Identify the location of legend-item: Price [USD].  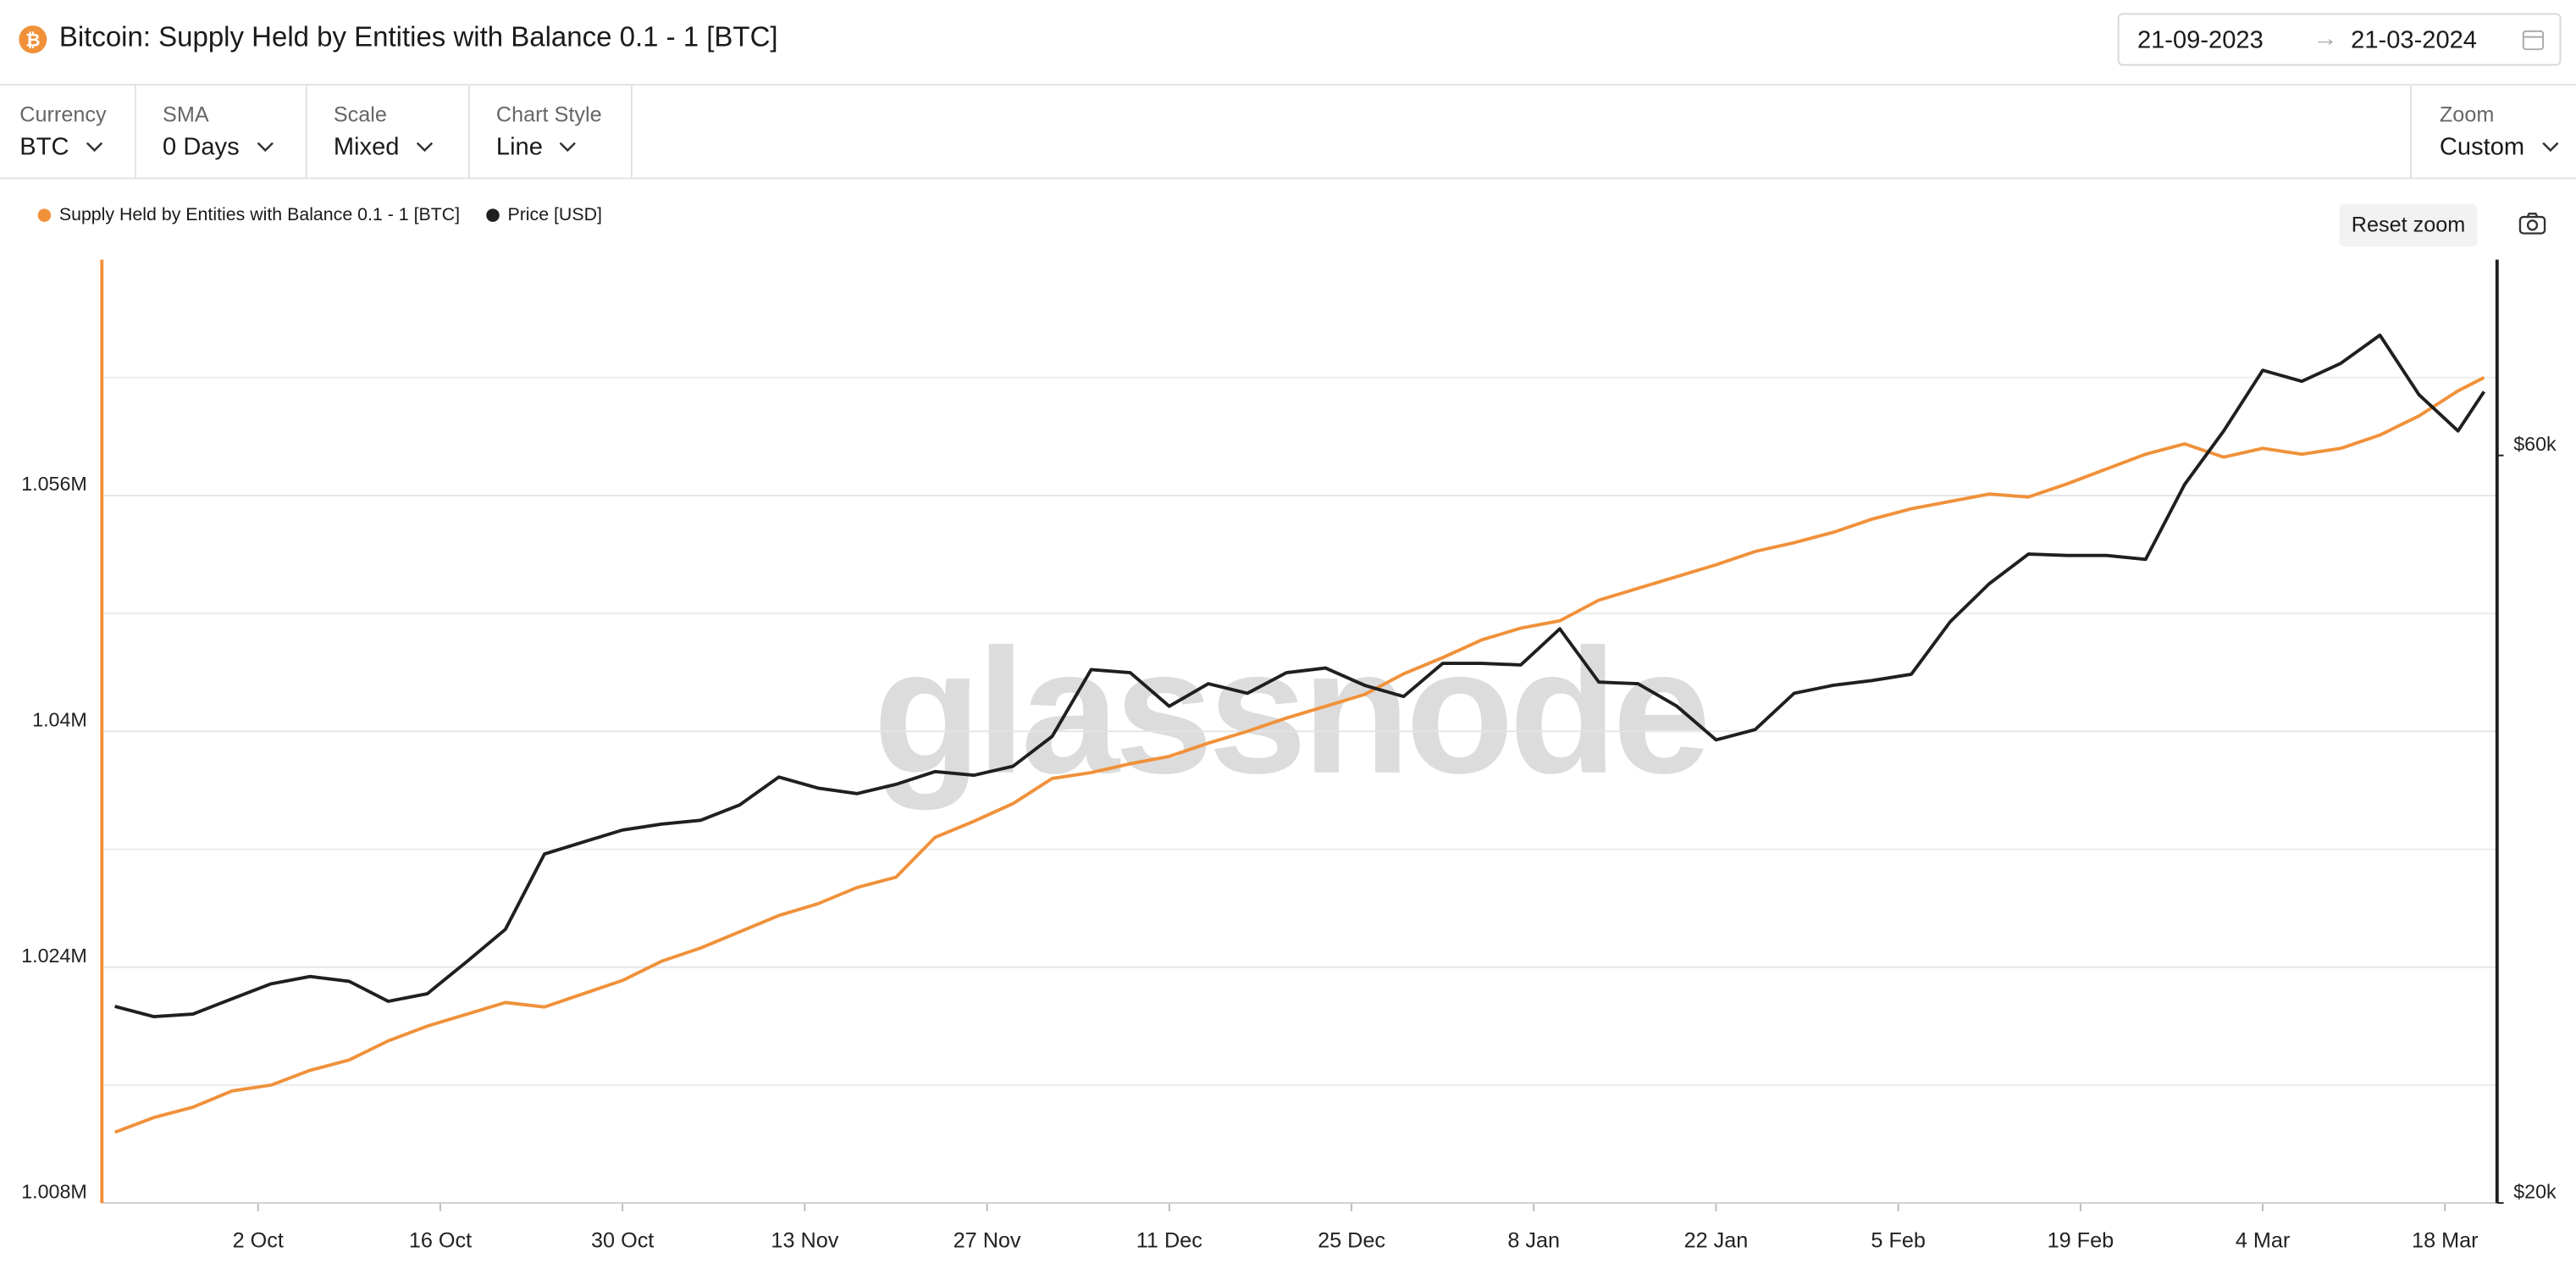
(544, 215).